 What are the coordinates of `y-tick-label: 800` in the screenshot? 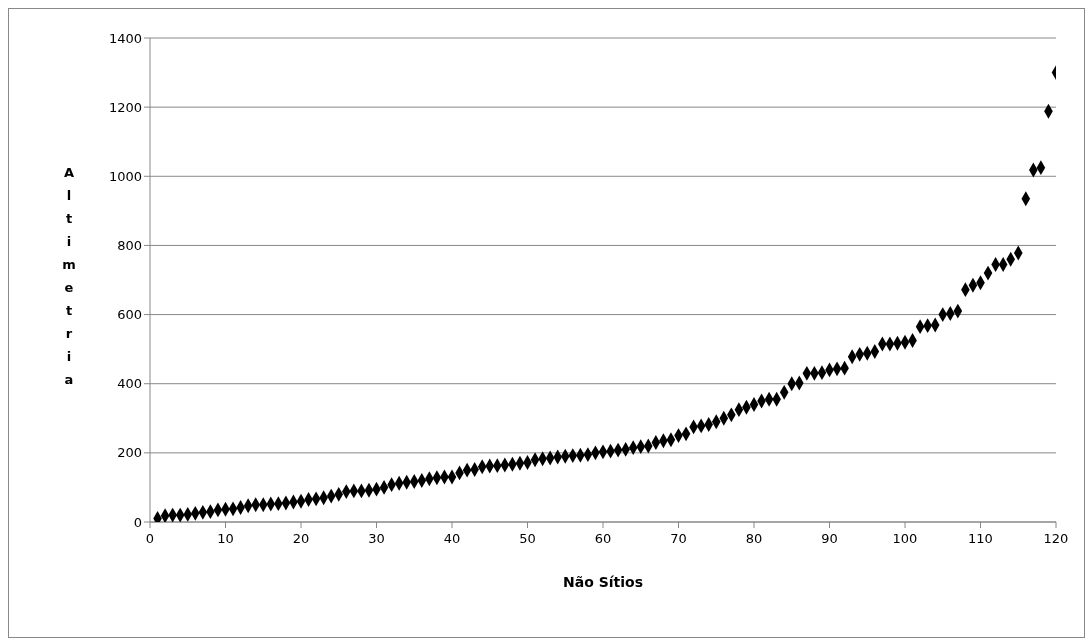 It's located at (129, 246).